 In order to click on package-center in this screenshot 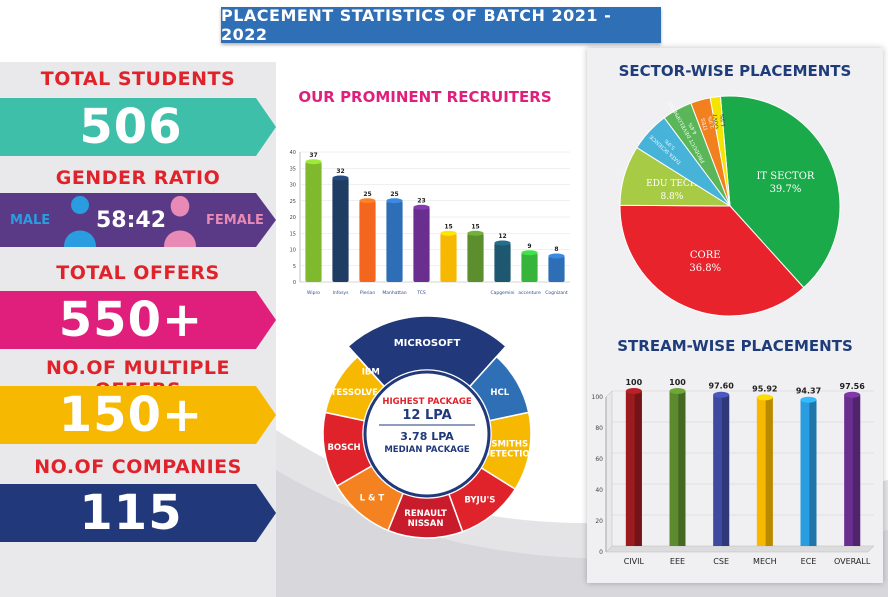, I will do `click(427, 434)`.